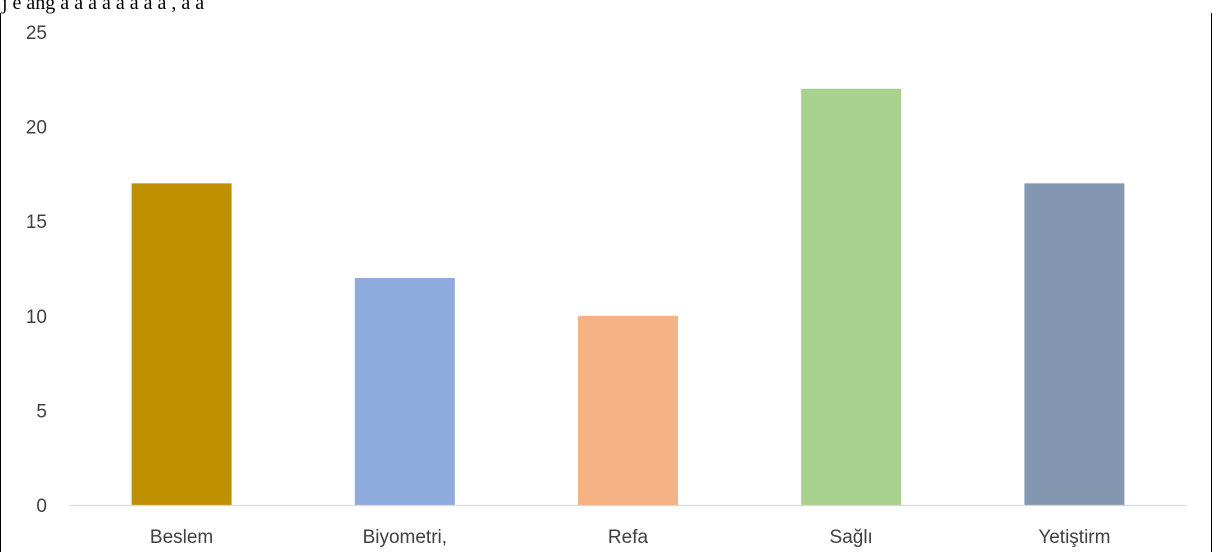 This screenshot has width=1212, height=552. Describe the element at coordinates (36, 270) in the screenshot. I see `y-axis-ticks: 0 5 10 15 20 25` at that location.